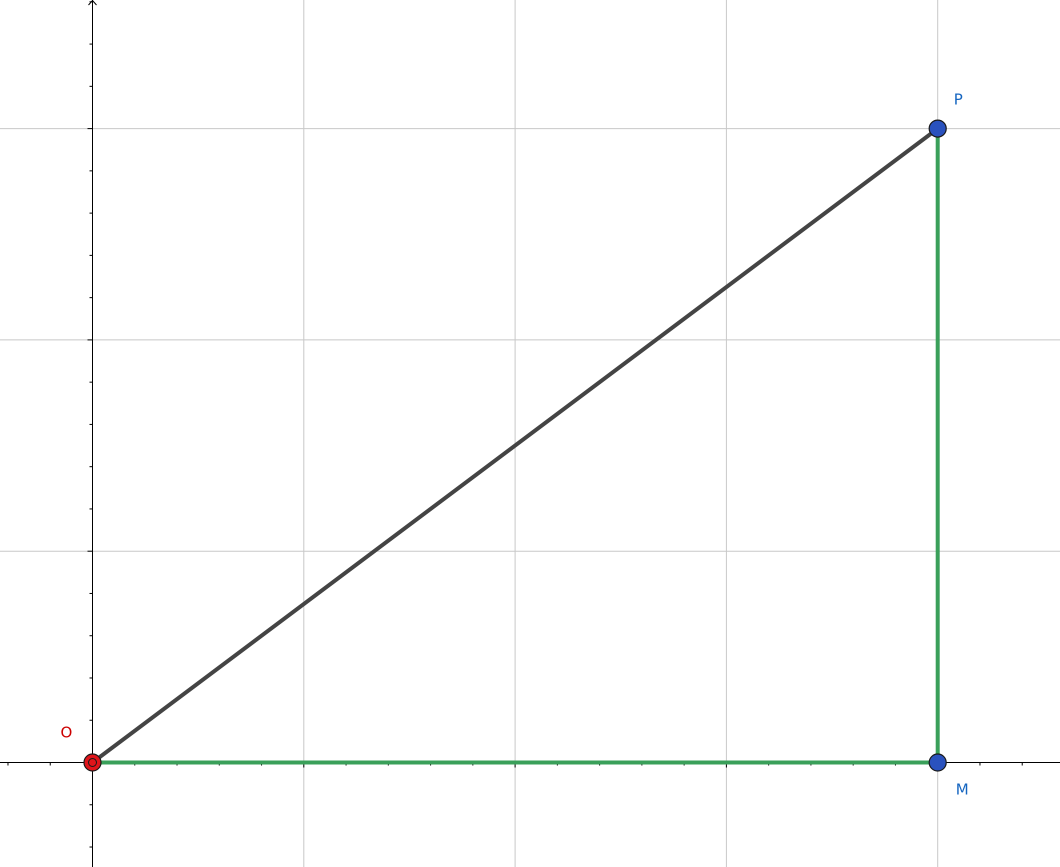 This screenshot has width=1060, height=867. What do you see at coordinates (937, 128) in the screenshot?
I see `point-p` at bounding box center [937, 128].